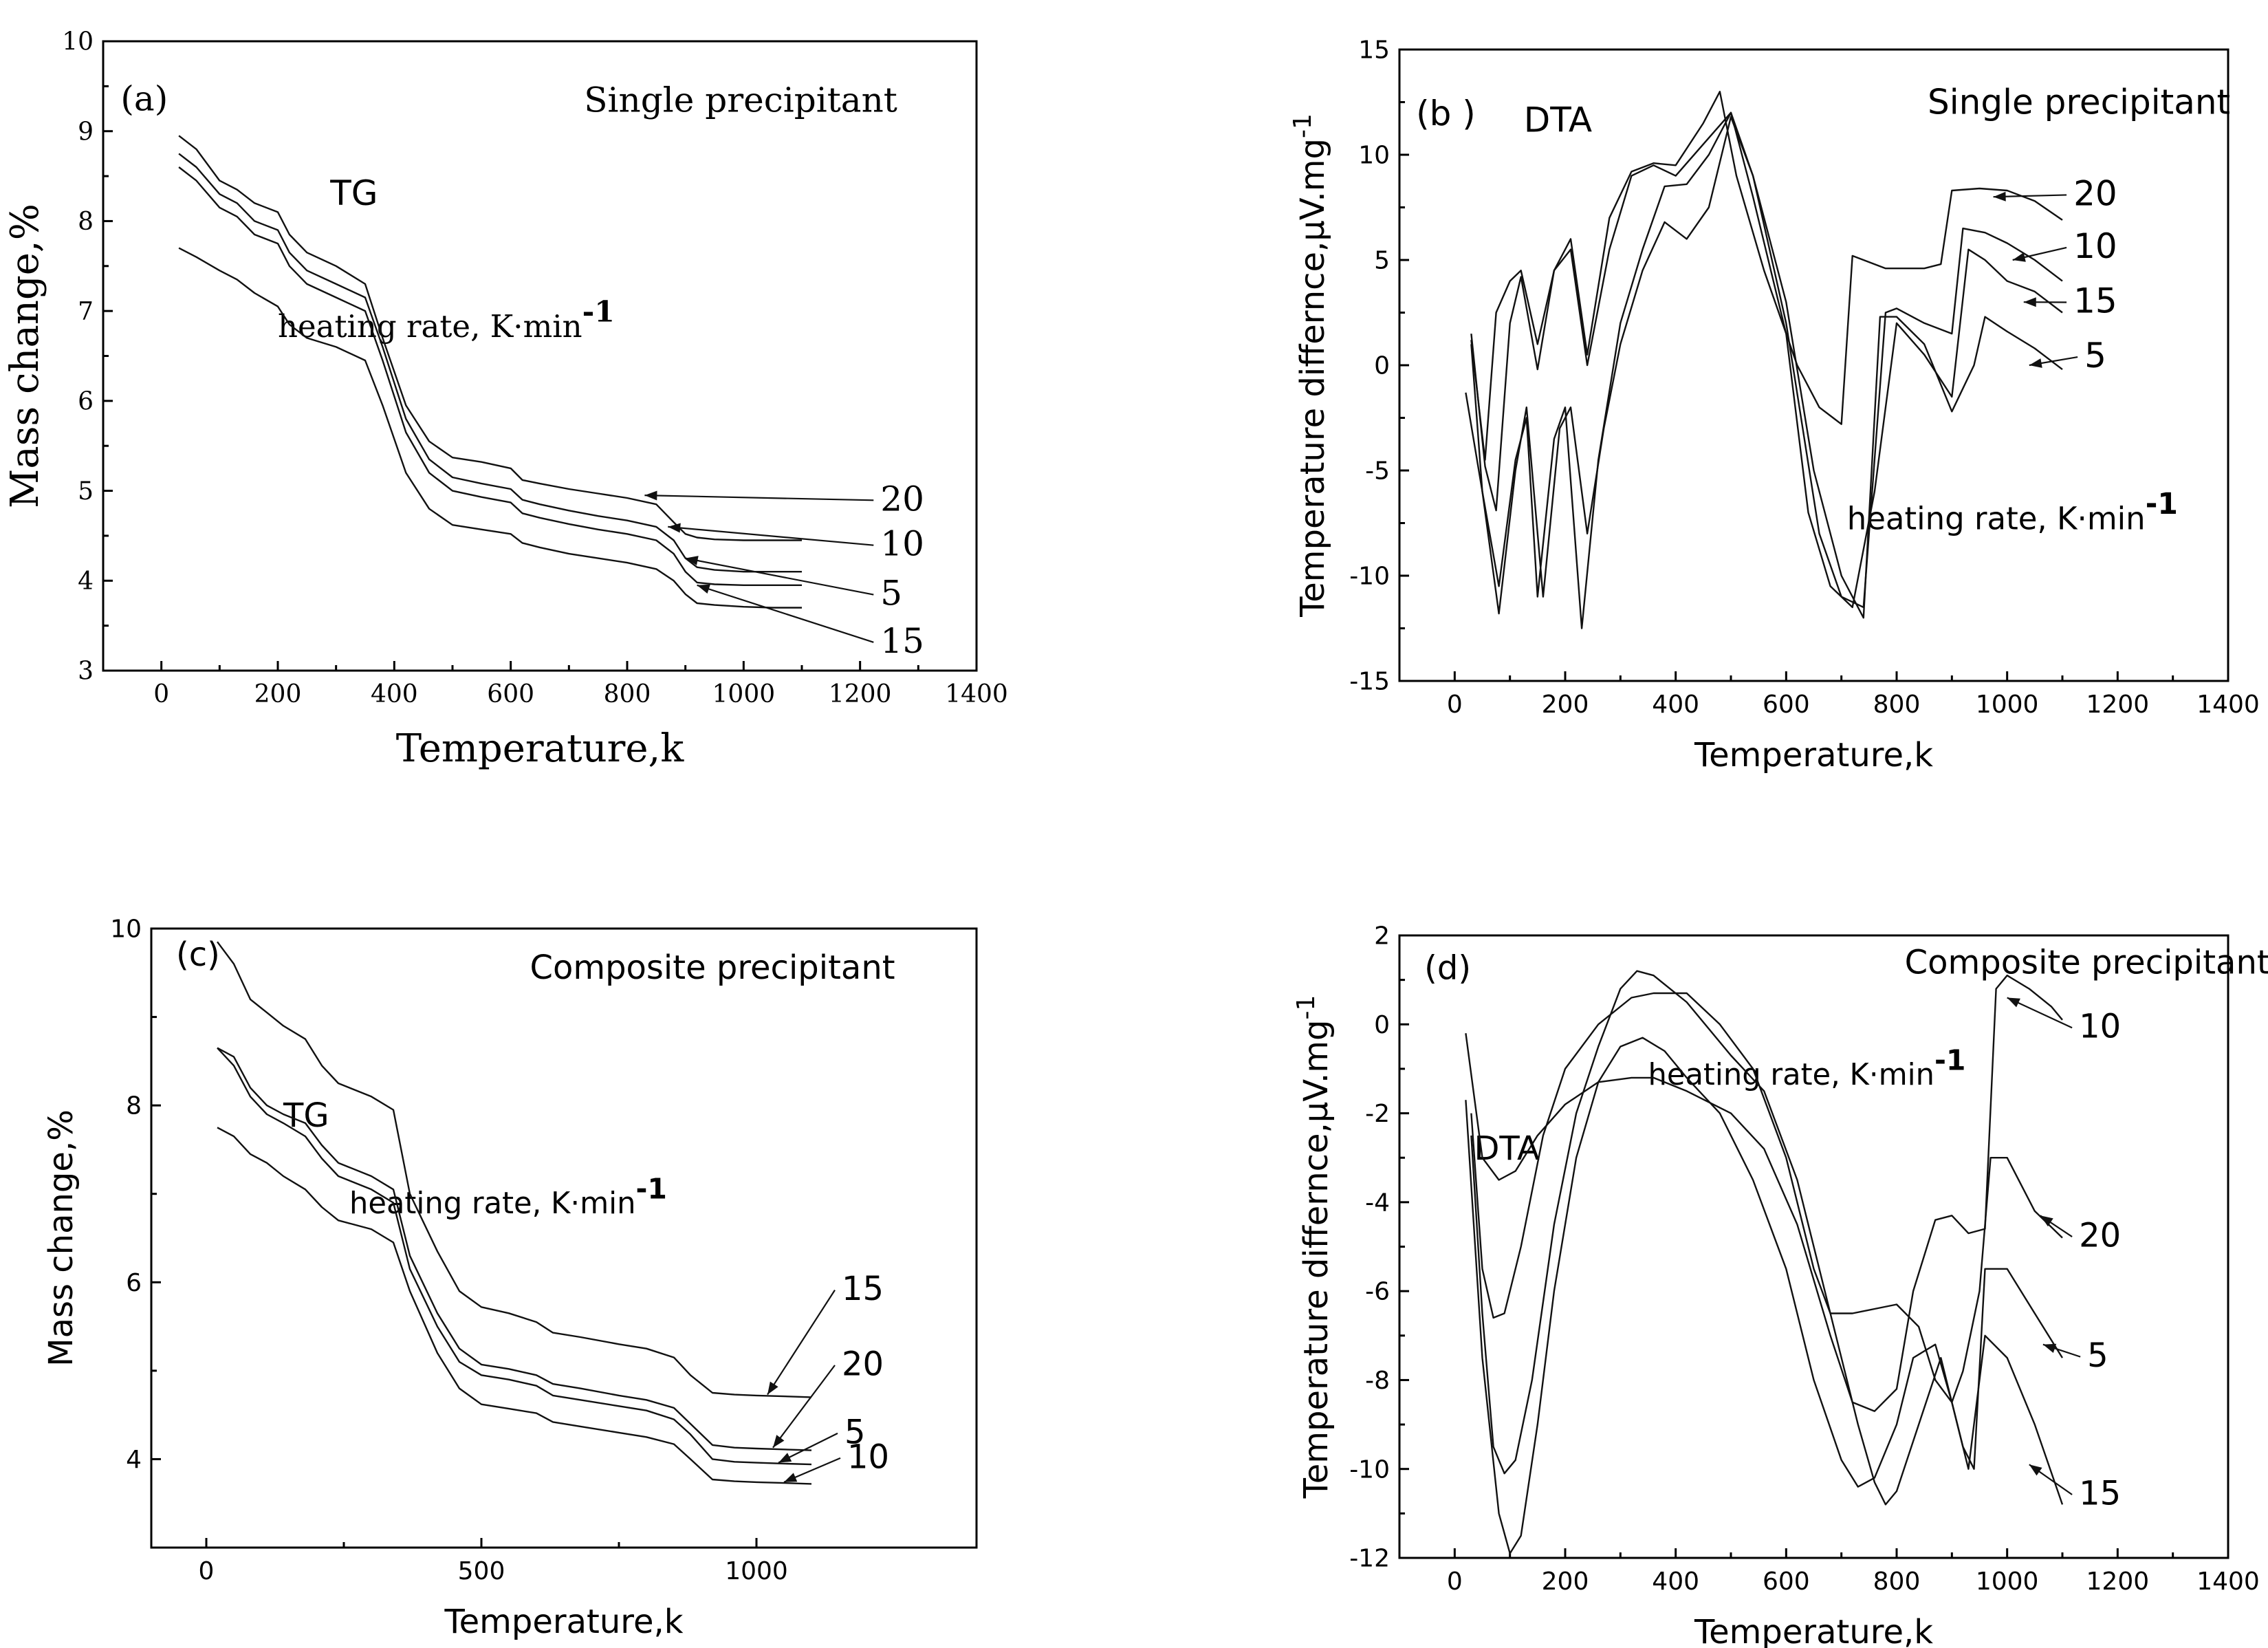  What do you see at coordinates (1447, 967) in the screenshot?
I see `panel-label: (d)` at bounding box center [1447, 967].